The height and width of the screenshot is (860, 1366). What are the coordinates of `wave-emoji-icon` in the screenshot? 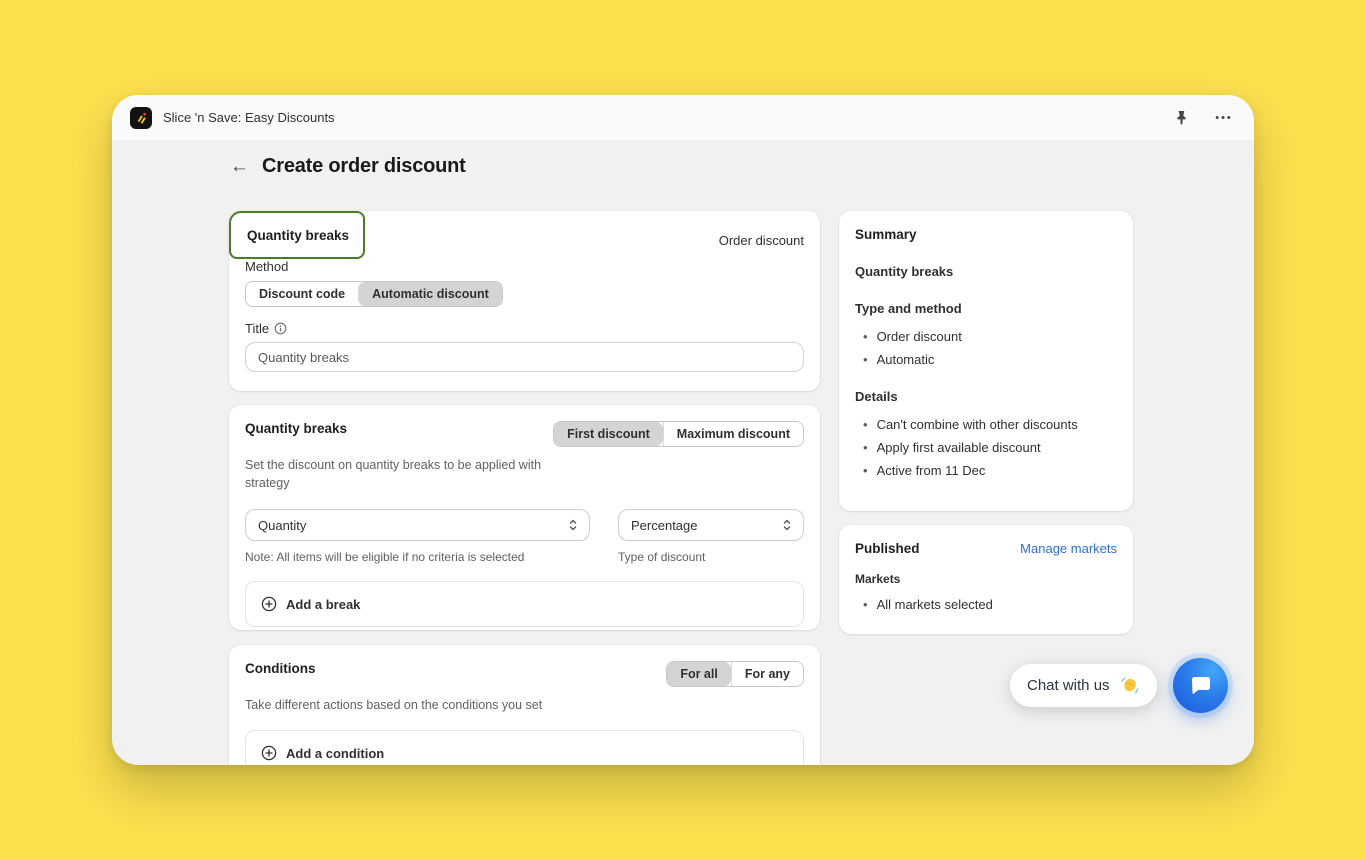 It's located at (1129, 685).